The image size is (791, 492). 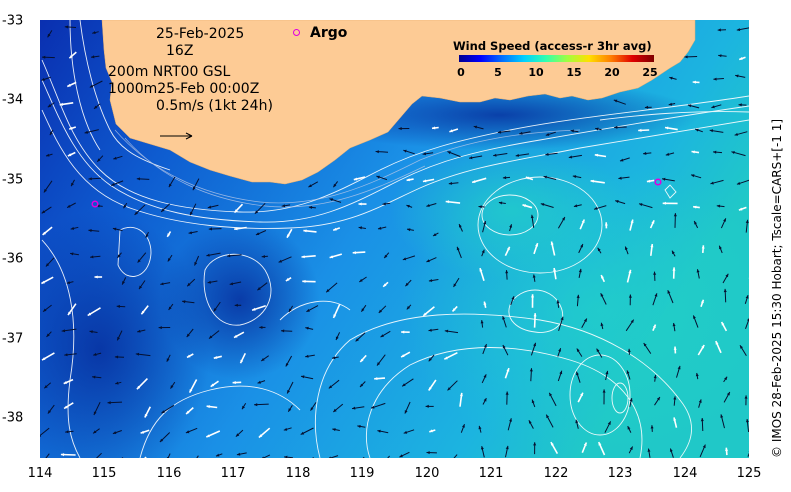 I want to click on x-tick-label: 116, so click(x=169, y=473).